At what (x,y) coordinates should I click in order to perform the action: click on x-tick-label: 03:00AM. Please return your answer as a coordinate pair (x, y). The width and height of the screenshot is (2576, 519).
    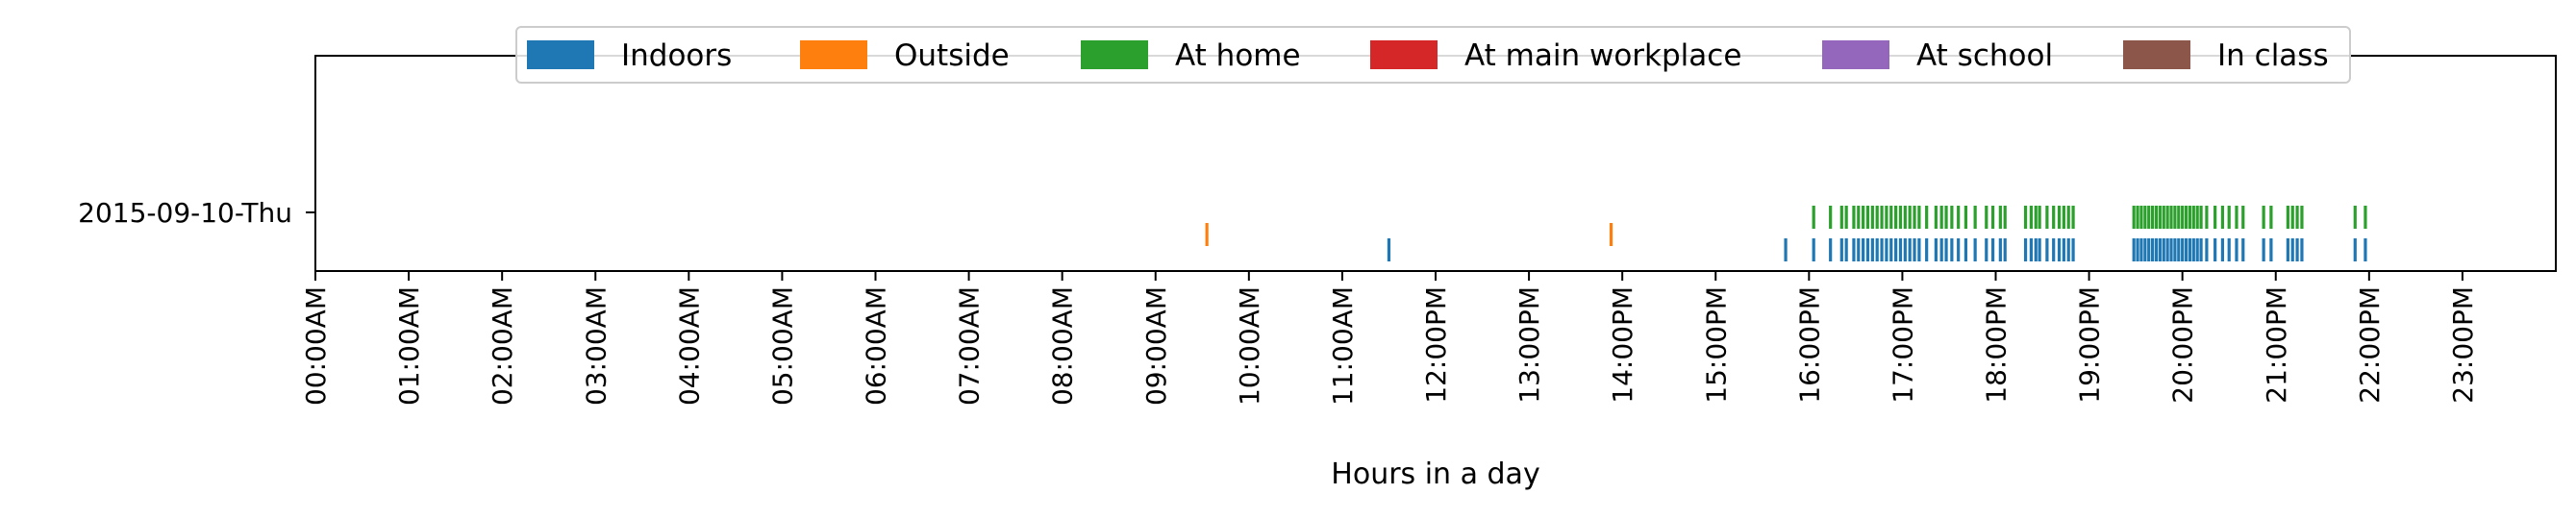
    Looking at the image, I should click on (596, 346).